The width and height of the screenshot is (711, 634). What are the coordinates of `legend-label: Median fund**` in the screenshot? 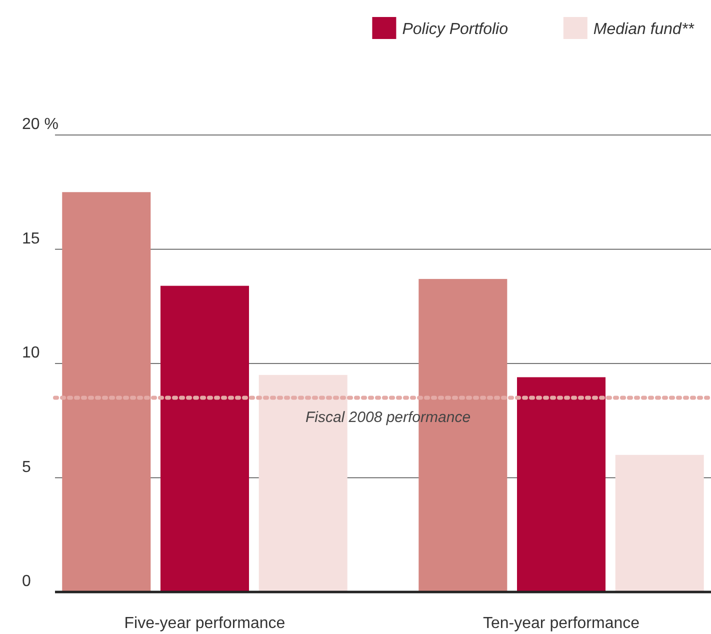 It's located at (644, 29).